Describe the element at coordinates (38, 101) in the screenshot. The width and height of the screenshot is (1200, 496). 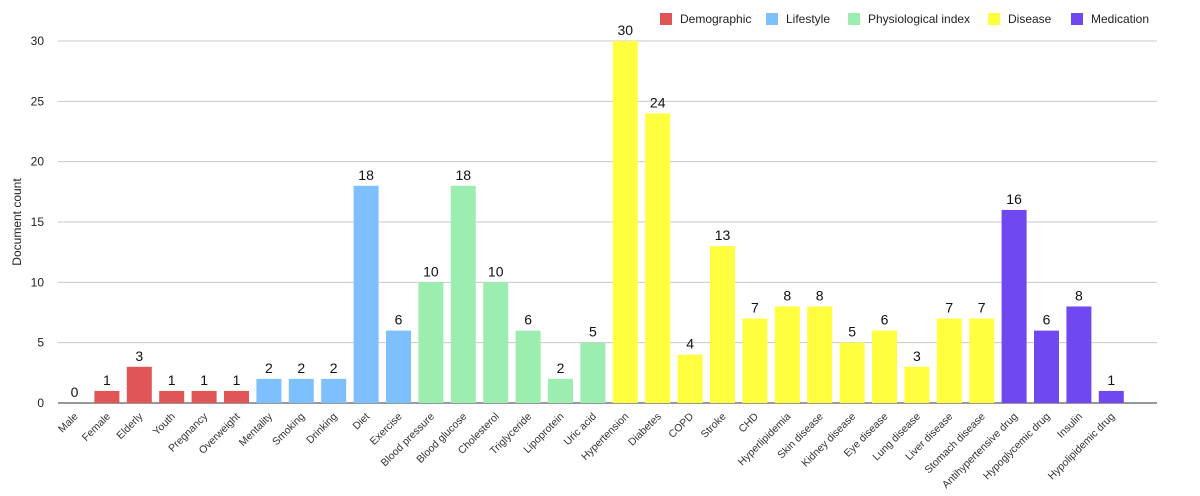
I see `y-tick-label: 25` at that location.